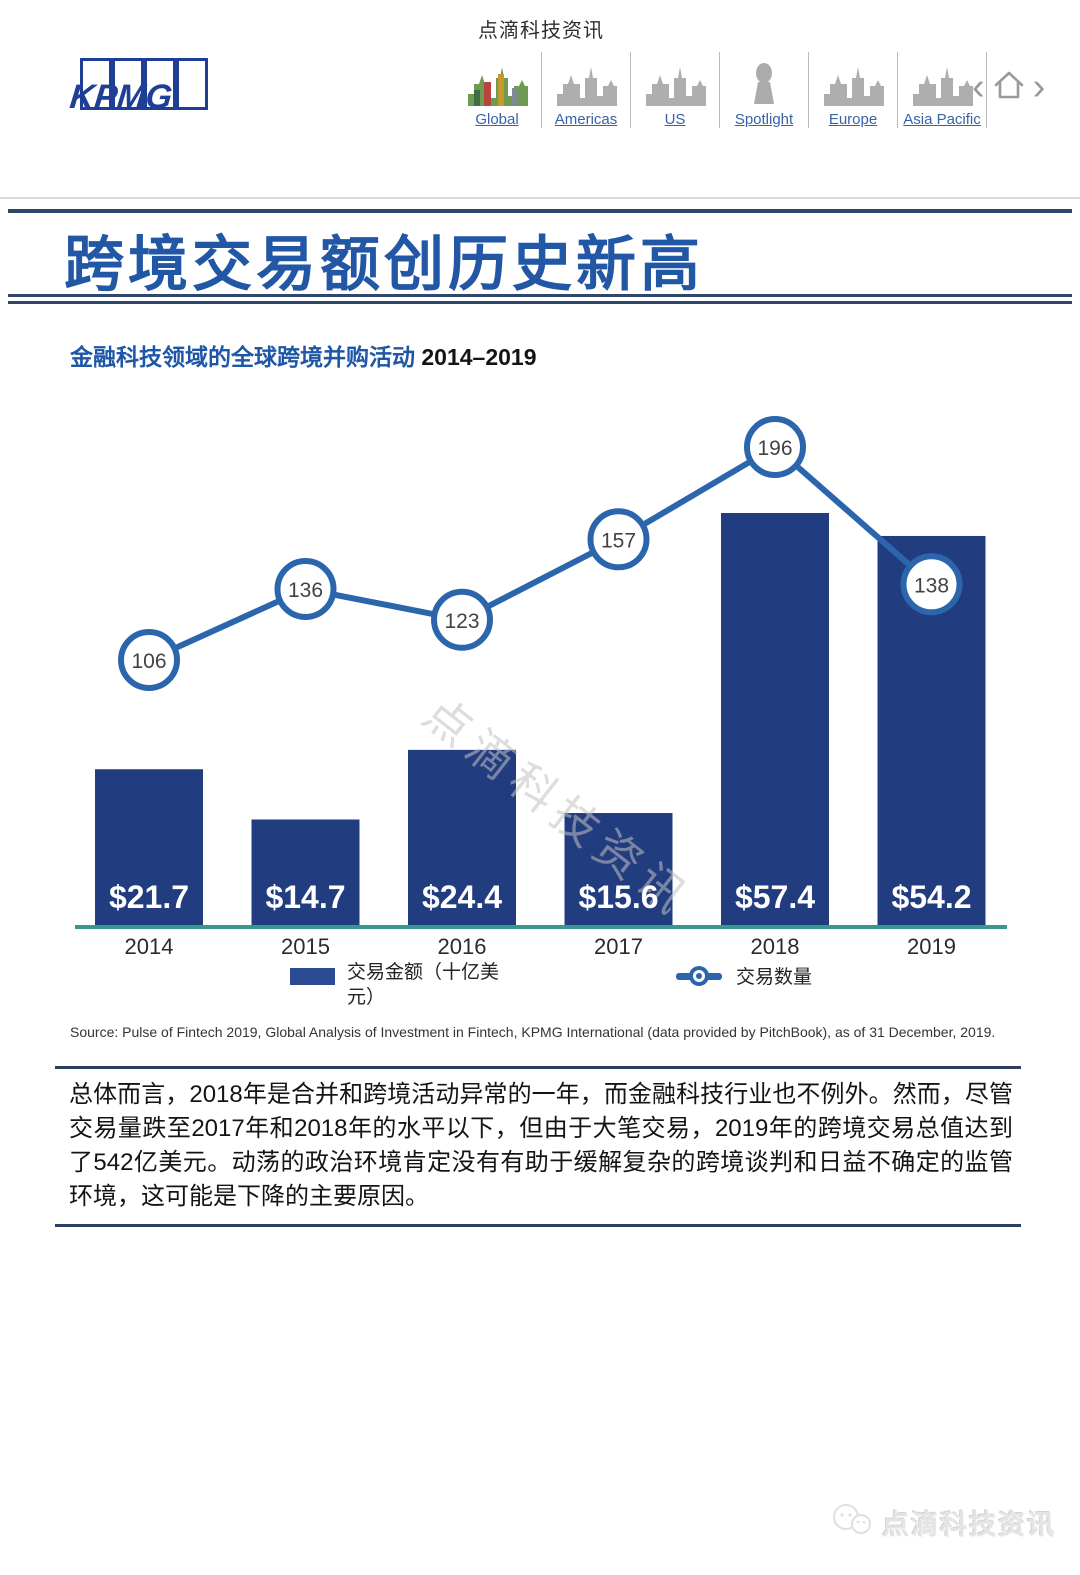 The height and width of the screenshot is (1575, 1080). Describe the element at coordinates (764, 119) in the screenshot. I see `nav-label: Spotlight` at that location.